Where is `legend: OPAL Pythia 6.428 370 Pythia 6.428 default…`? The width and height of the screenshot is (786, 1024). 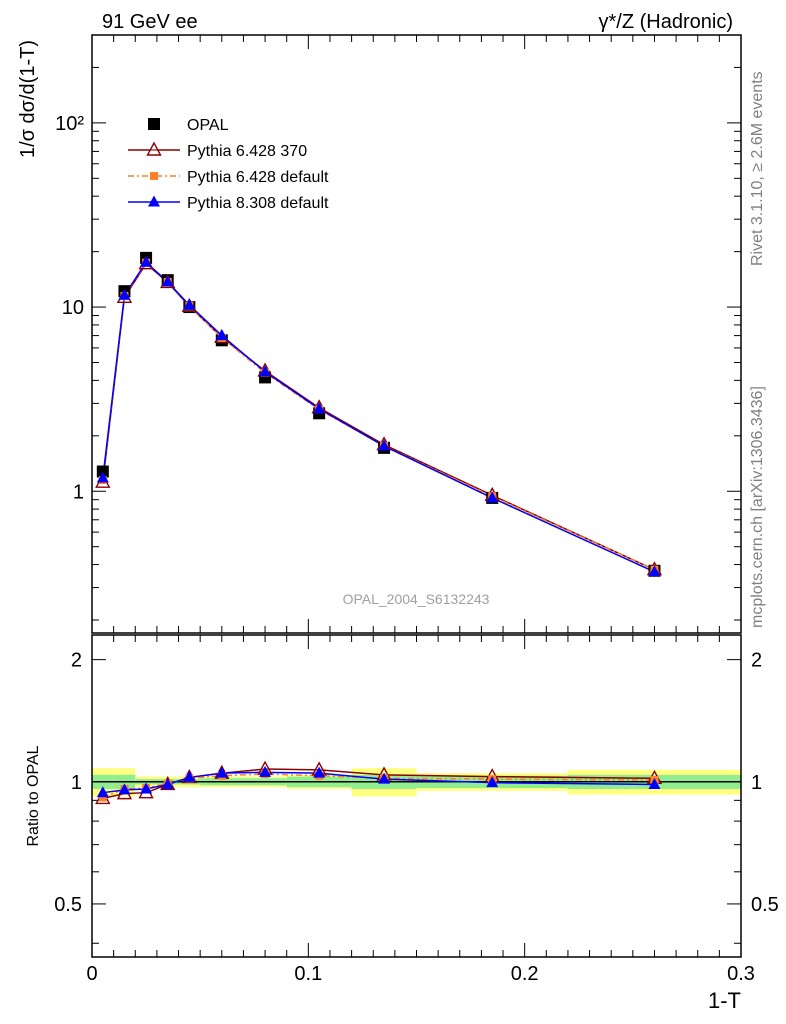 legend: OPAL Pythia 6.428 370 Pythia 6.428 default… is located at coordinates (228, 164).